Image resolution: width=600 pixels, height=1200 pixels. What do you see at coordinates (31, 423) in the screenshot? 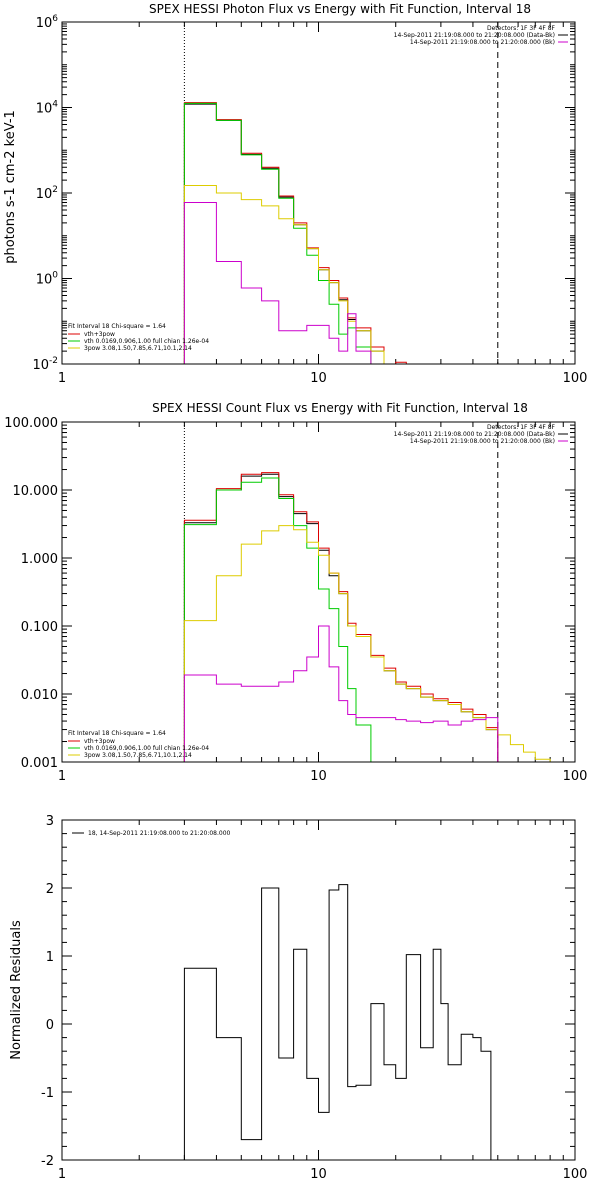
I see `y-tick-label: 100.000` at bounding box center [31, 423].